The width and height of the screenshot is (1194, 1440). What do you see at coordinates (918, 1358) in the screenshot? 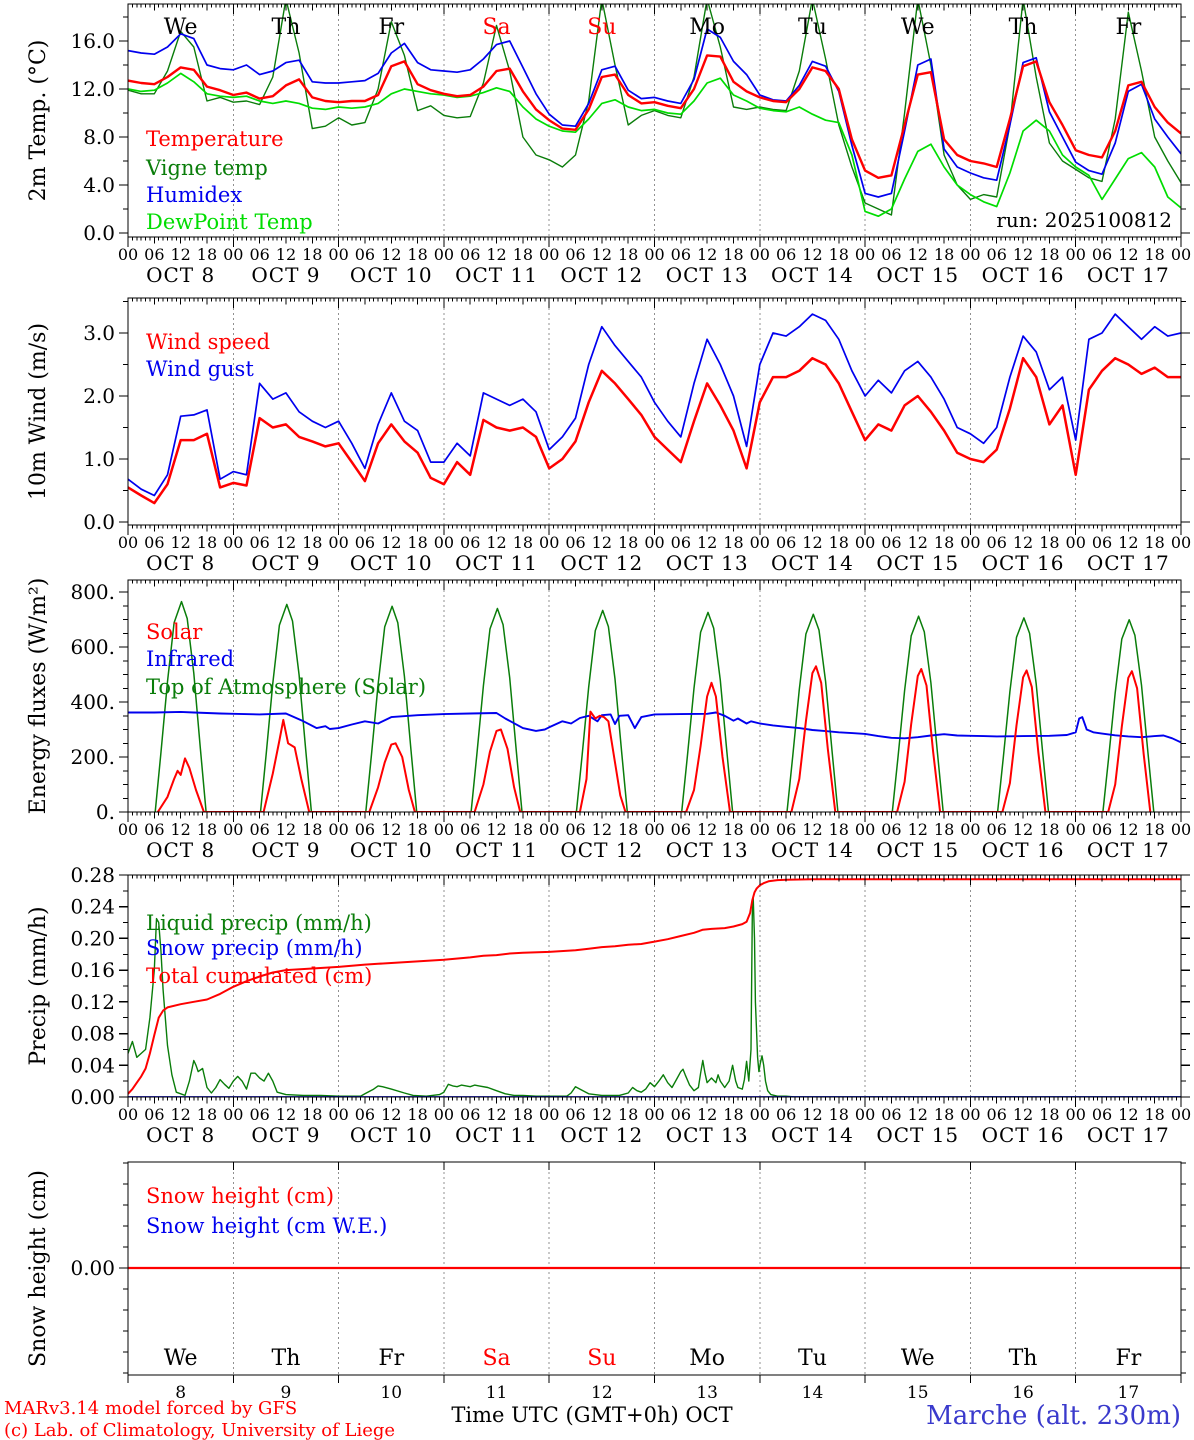
I see `weekday-label-bottom: We` at bounding box center [918, 1358].